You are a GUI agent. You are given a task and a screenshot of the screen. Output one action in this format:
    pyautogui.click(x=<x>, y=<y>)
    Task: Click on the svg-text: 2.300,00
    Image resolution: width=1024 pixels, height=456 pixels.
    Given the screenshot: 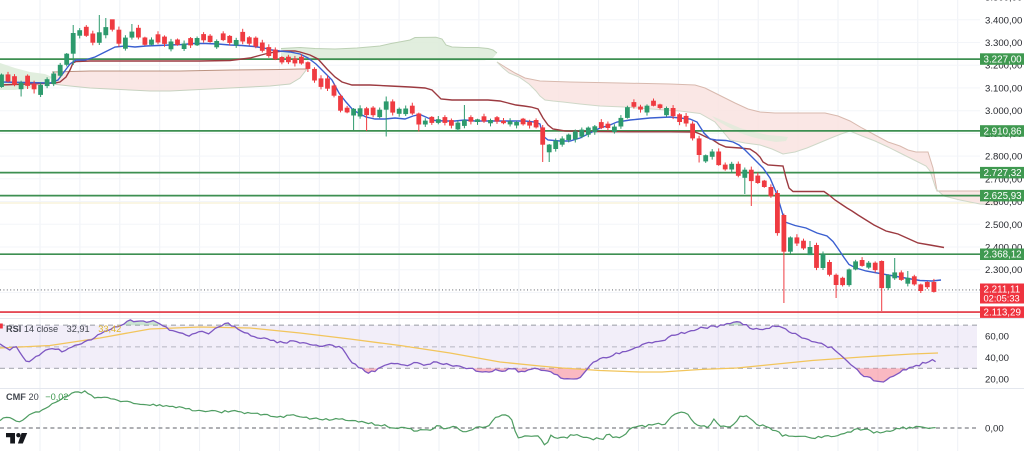 What is the action you would take?
    pyautogui.click(x=1003, y=270)
    